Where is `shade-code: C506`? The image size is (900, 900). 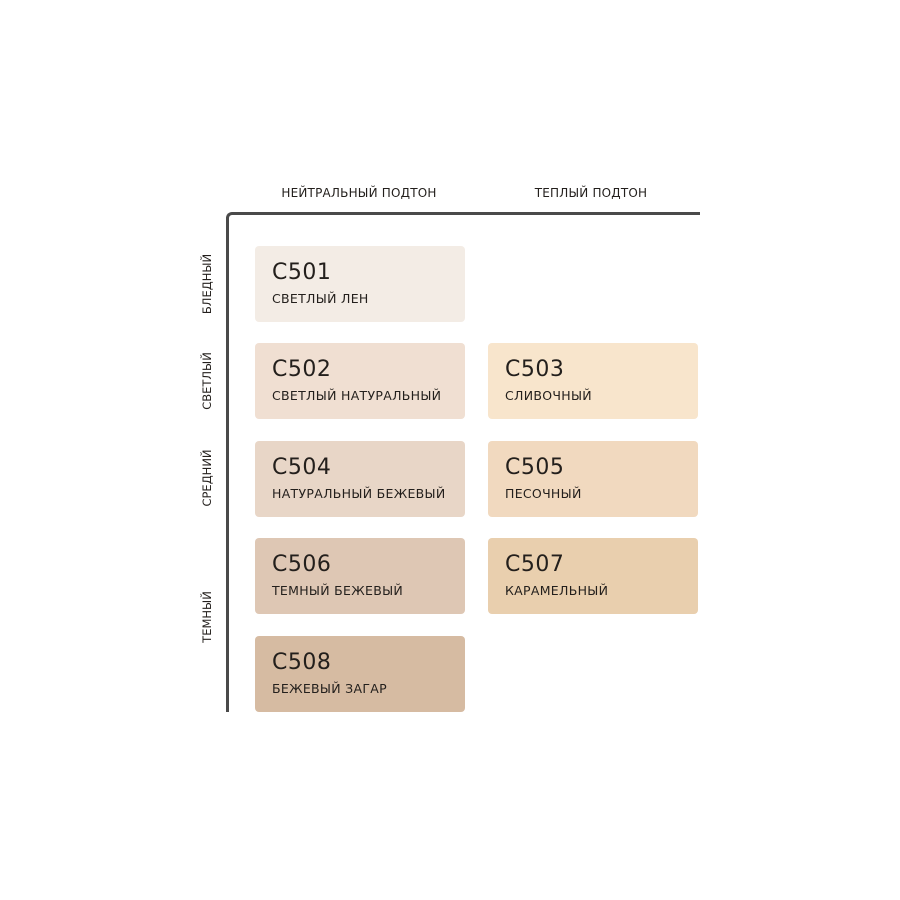 shade-code: C506 is located at coordinates (302, 564).